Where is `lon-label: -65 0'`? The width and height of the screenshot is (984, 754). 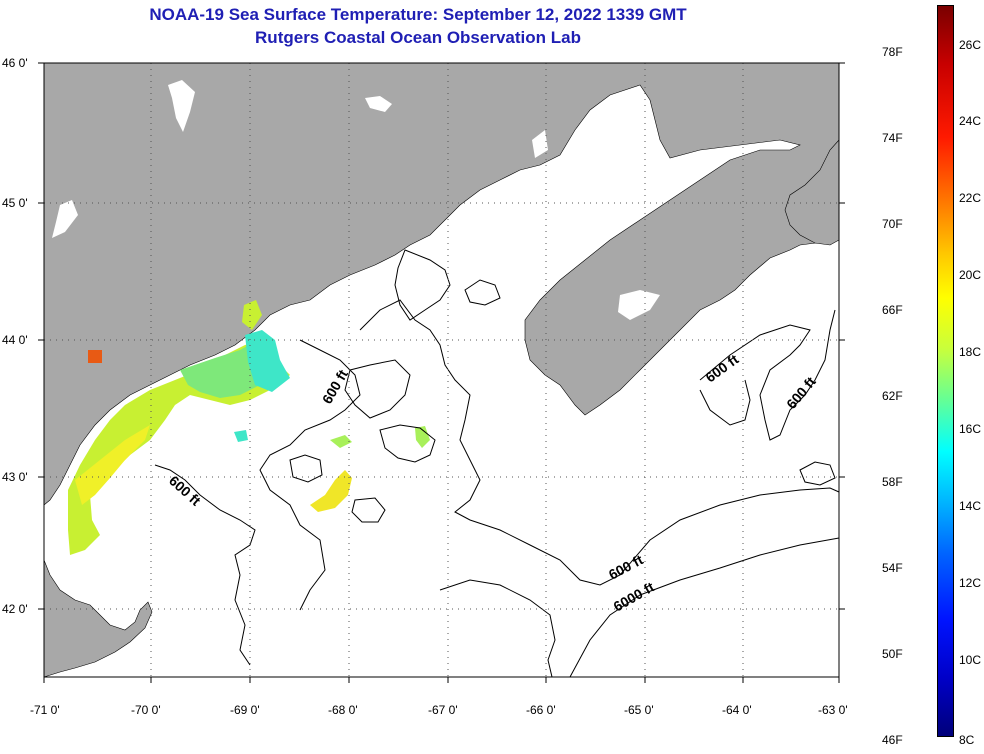 lon-label: -65 0' is located at coordinates (639, 710).